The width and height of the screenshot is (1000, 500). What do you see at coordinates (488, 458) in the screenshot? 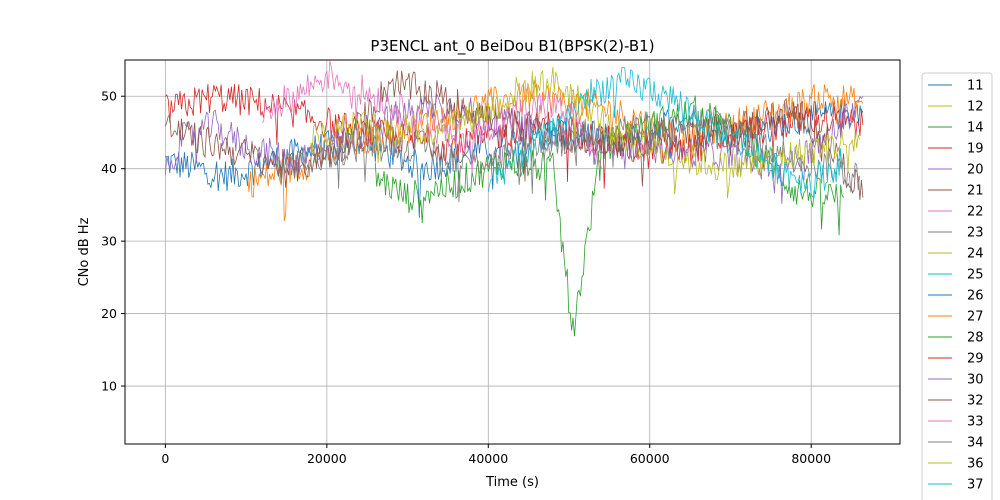
I see `x-tick-label: 40000` at bounding box center [488, 458].